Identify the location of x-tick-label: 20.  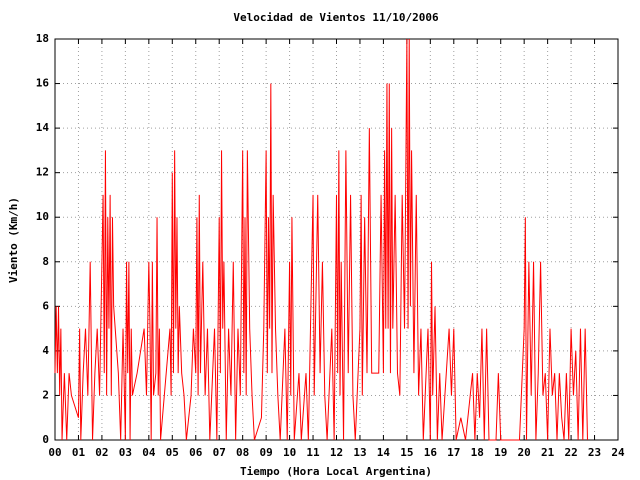
(524, 452).